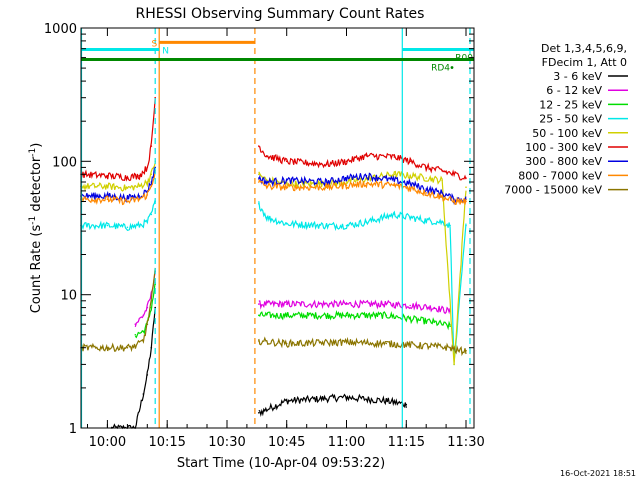  What do you see at coordinates (452, 67) in the screenshot?
I see `flag-dot` at bounding box center [452, 67].